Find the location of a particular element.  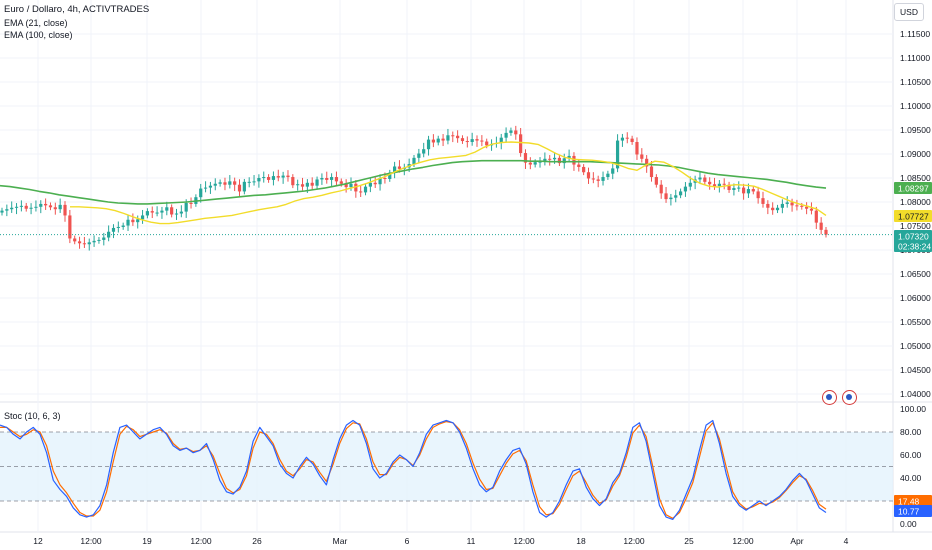

ema100-legend: EMA (100, close) is located at coordinates (38, 35).